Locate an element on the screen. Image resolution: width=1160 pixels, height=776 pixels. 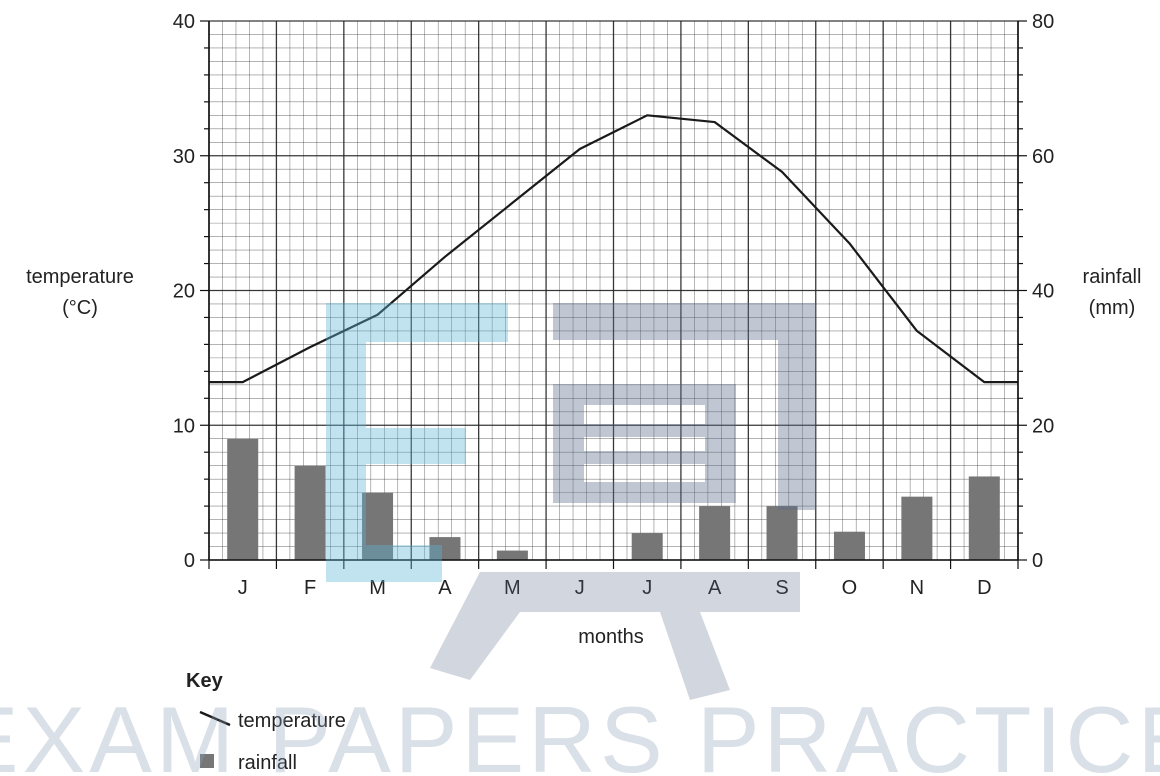
legend: Key temperature rainfall is located at coordinates (266, 722).